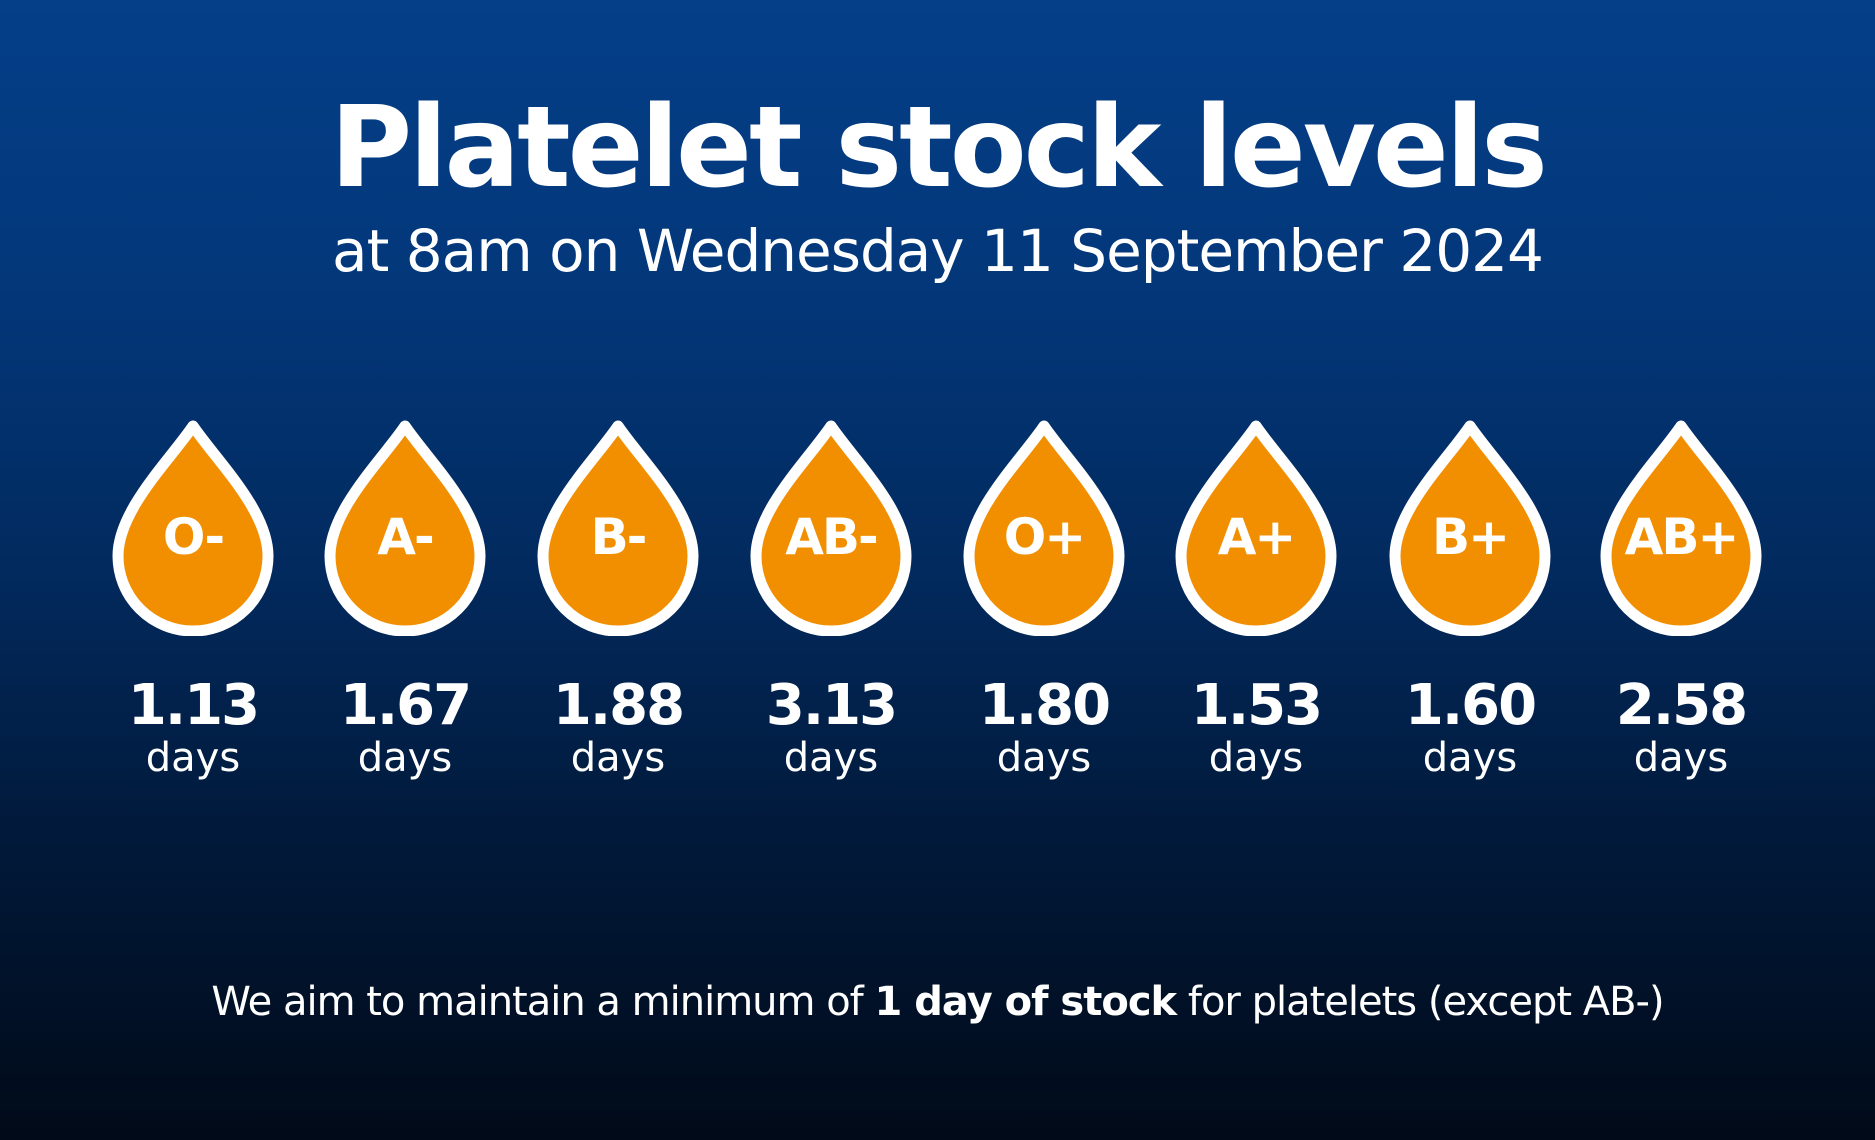 The width and height of the screenshot is (1875, 1140). Describe the element at coordinates (405, 537) in the screenshot. I see `blood-group-label: A-` at that location.